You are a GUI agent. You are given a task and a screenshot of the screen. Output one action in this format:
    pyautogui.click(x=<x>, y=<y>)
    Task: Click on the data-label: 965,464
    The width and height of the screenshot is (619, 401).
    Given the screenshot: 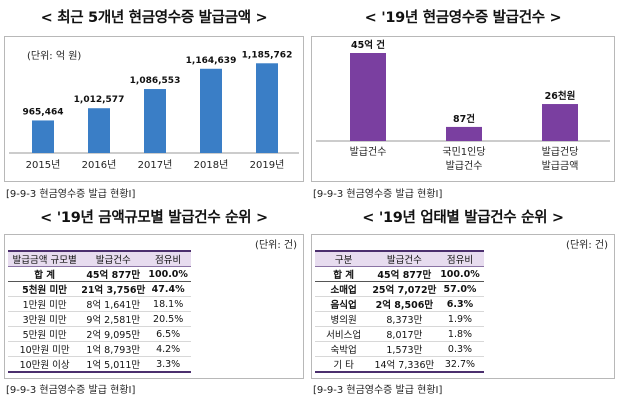 What is the action you would take?
    pyautogui.click(x=43, y=112)
    